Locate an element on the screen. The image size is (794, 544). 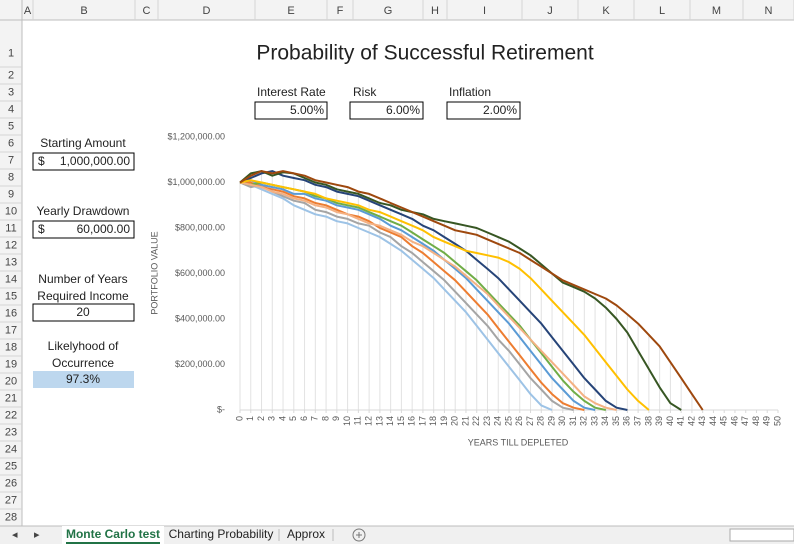
column-header: L is located at coordinates (662, 11).